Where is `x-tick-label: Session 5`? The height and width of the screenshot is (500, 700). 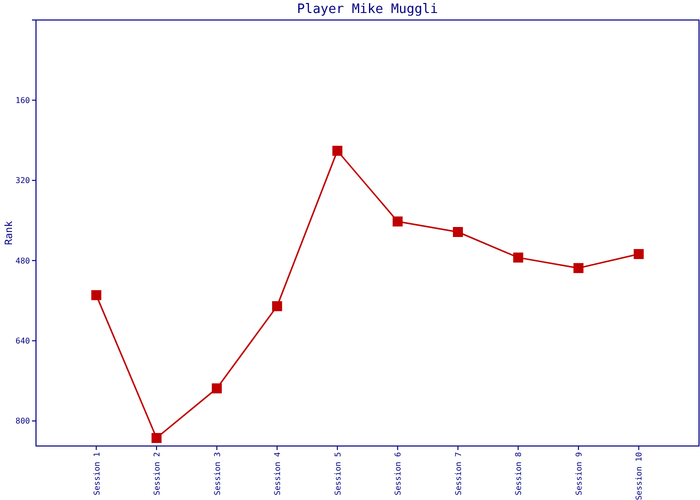 x-tick-label: Session 5 is located at coordinates (337, 474).